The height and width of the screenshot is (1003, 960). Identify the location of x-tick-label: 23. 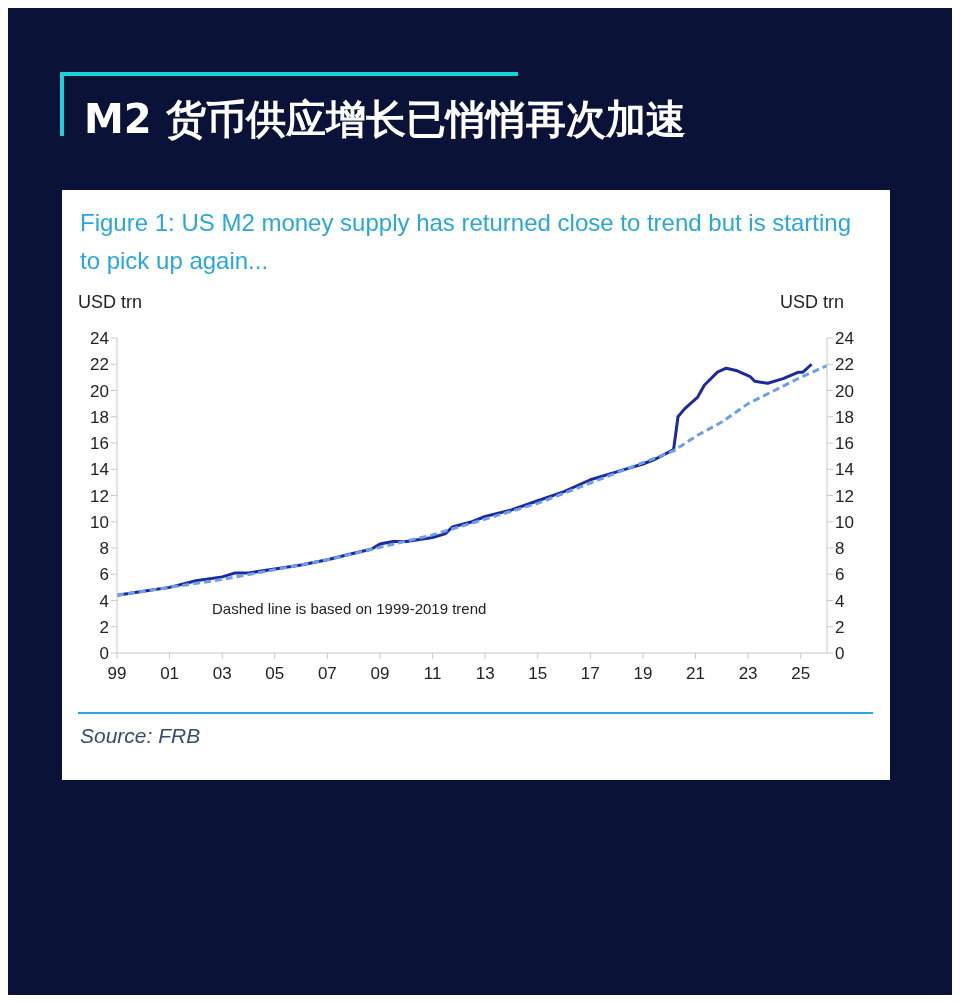
(748, 674).